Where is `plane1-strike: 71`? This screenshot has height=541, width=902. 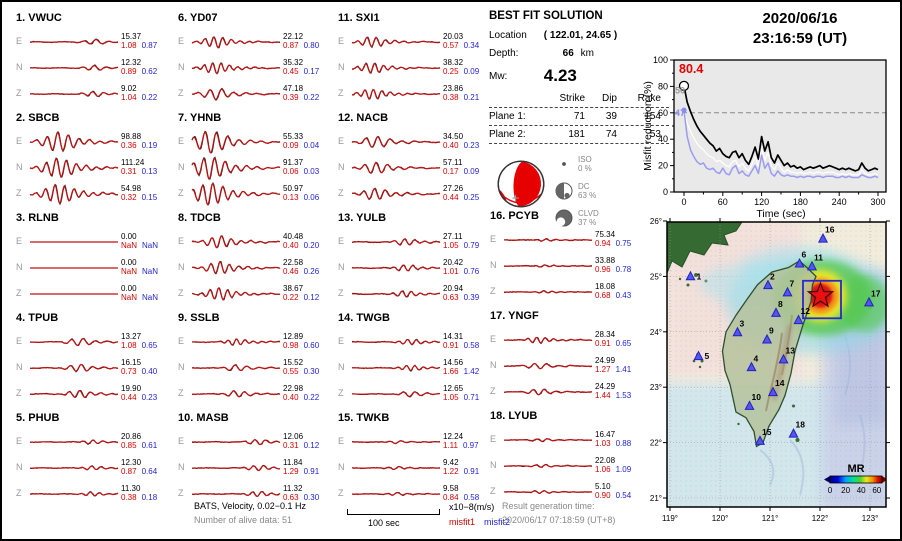 plane1-strike: 71 is located at coordinates (579, 116).